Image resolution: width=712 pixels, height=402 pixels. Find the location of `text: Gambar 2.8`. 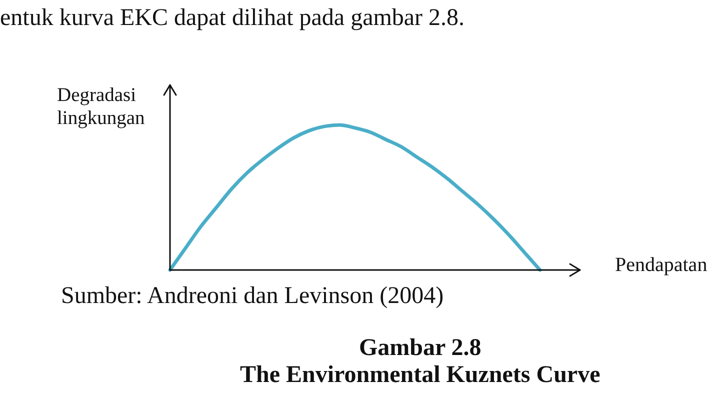

text: Gambar 2.8 is located at coordinates (420, 348).